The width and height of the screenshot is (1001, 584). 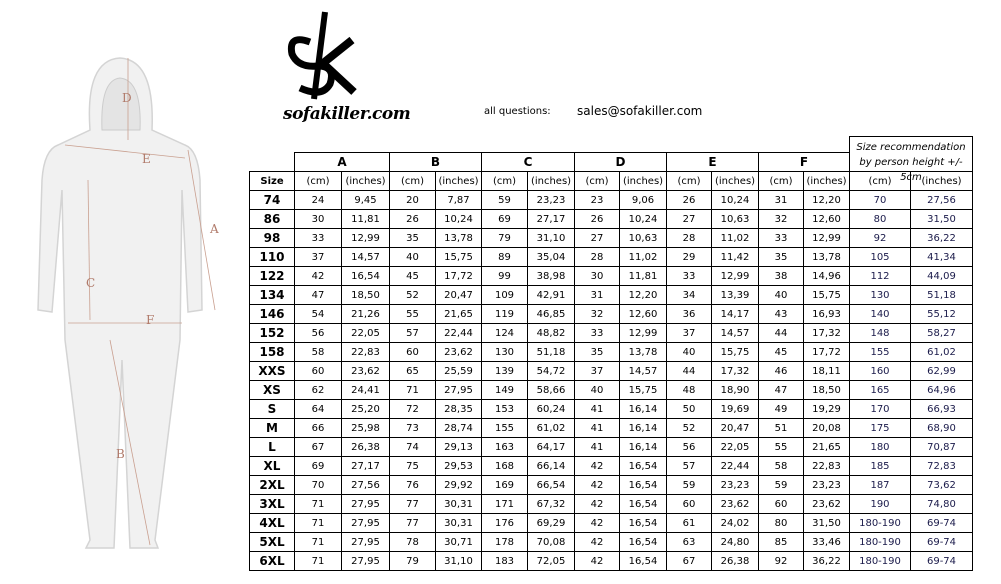 I want to click on value-cell: 55, so click(x=781, y=447).